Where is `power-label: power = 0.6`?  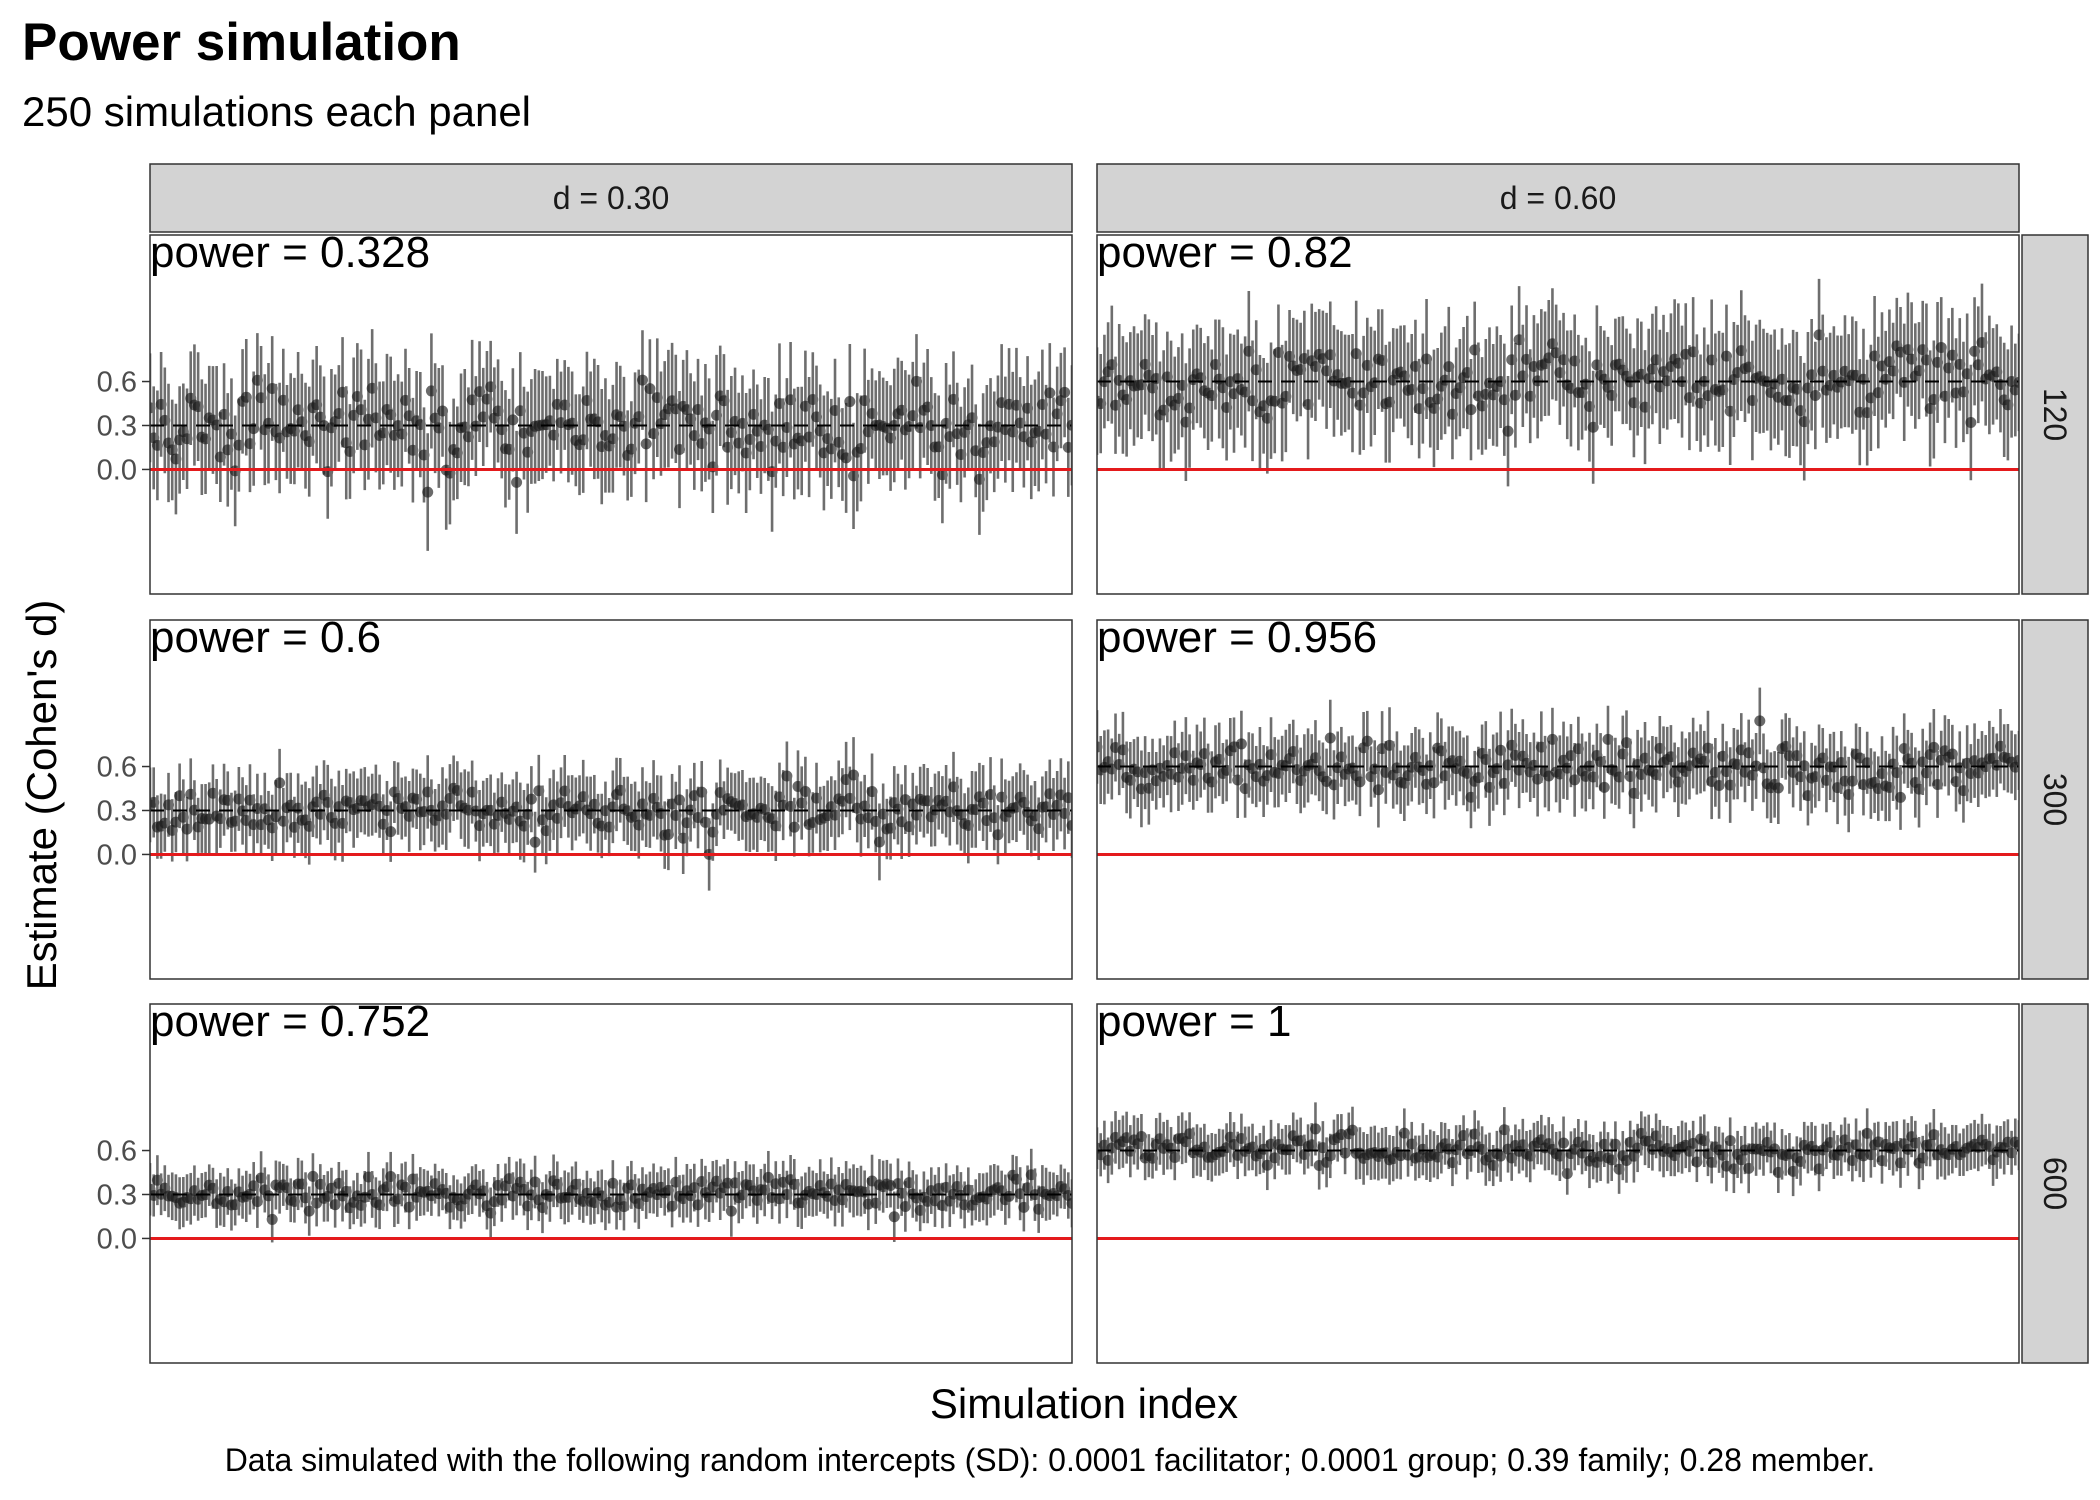 power-label: power = 0.6 is located at coordinates (265, 637).